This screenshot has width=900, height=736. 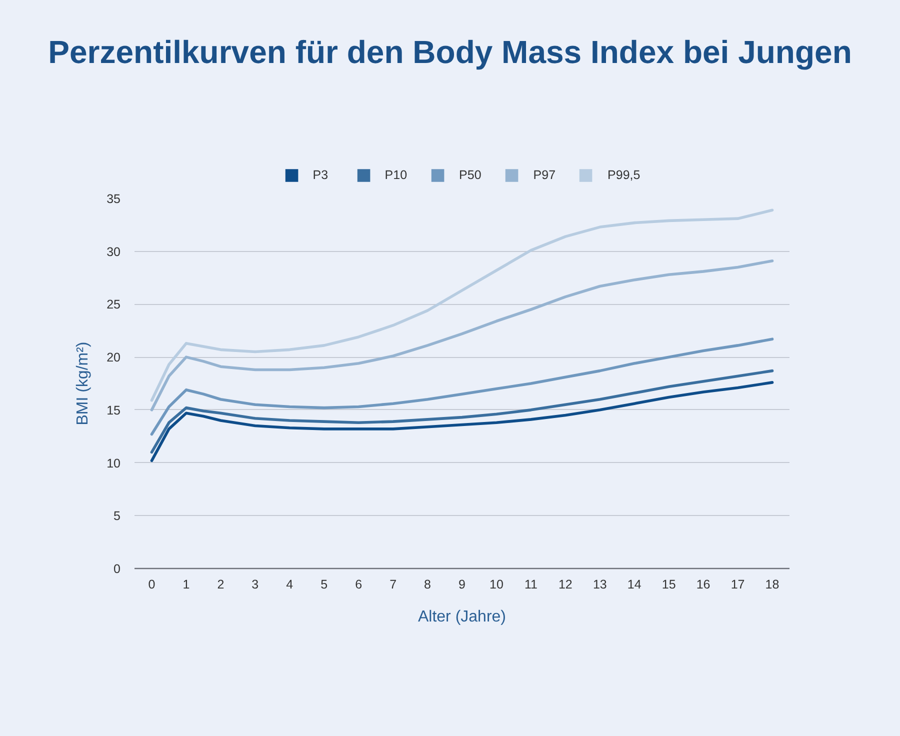 I want to click on x-tick-label: 10, so click(x=497, y=585).